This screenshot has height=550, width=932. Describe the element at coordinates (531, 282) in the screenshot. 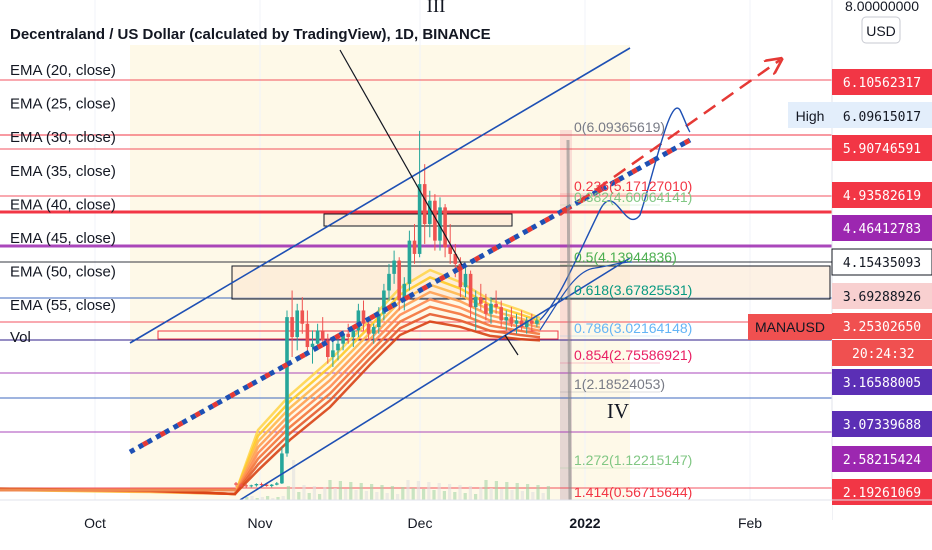

I see `resistance-box` at that location.